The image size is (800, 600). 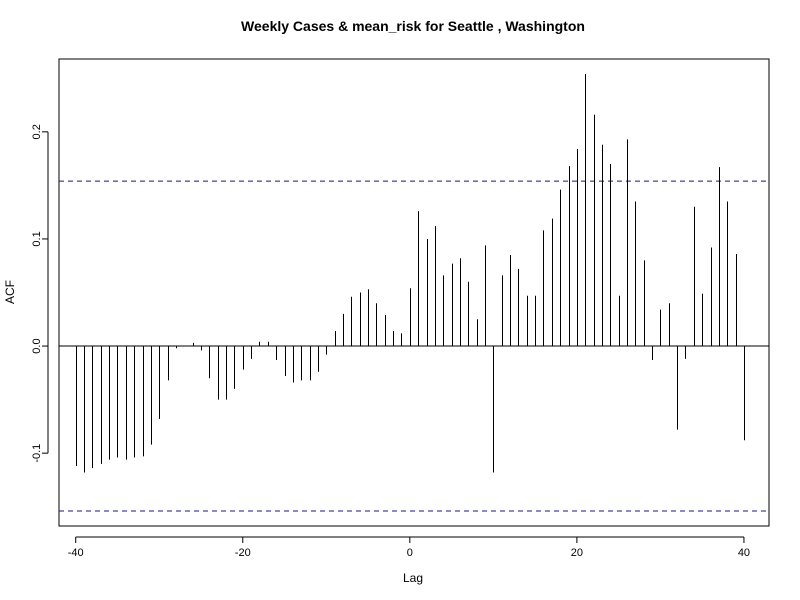 I want to click on x-tick-label: -40, so click(x=76, y=553).